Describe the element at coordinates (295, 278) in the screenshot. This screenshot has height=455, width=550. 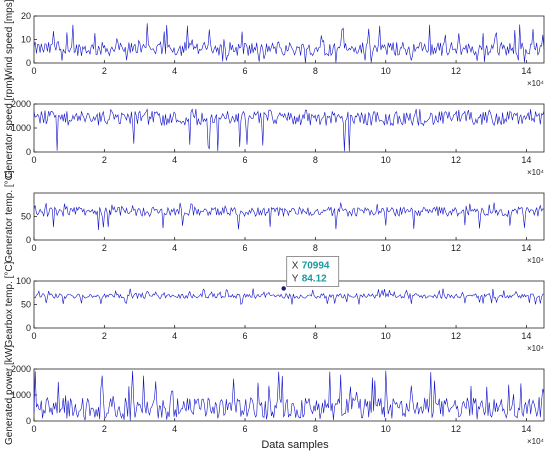
I see `datatip-y-label: Y` at that location.